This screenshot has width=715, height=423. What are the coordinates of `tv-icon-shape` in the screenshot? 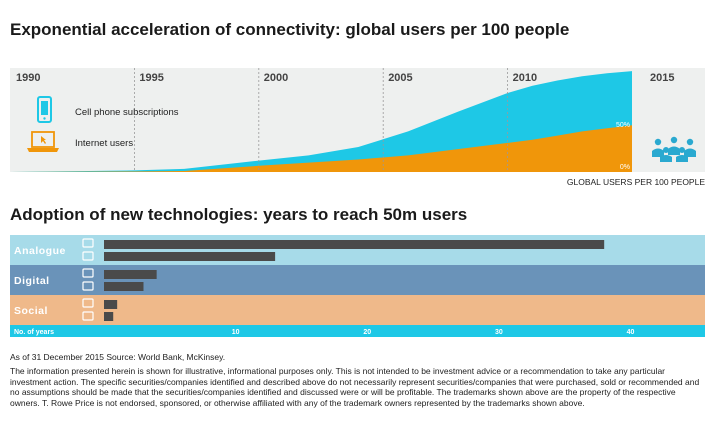 It's located at (88, 256).